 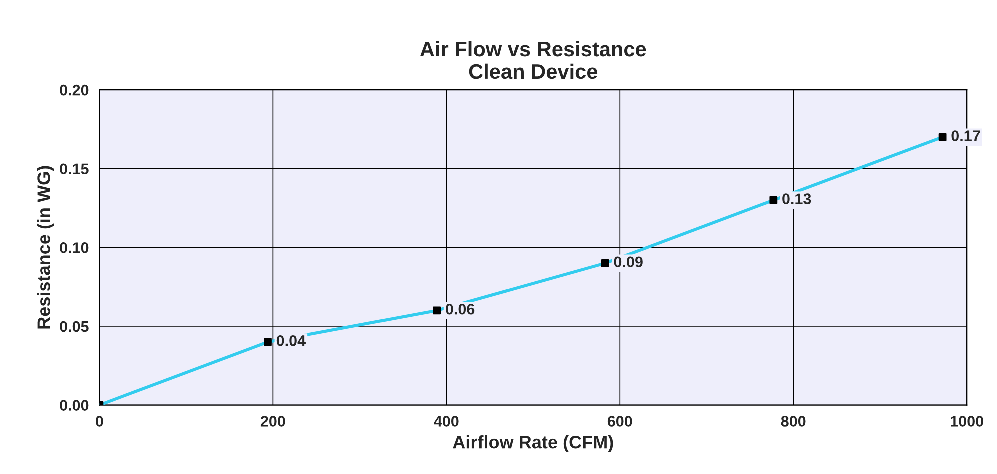 What do you see at coordinates (74, 248) in the screenshot?
I see `y-tick-label: 0.10` at bounding box center [74, 248].